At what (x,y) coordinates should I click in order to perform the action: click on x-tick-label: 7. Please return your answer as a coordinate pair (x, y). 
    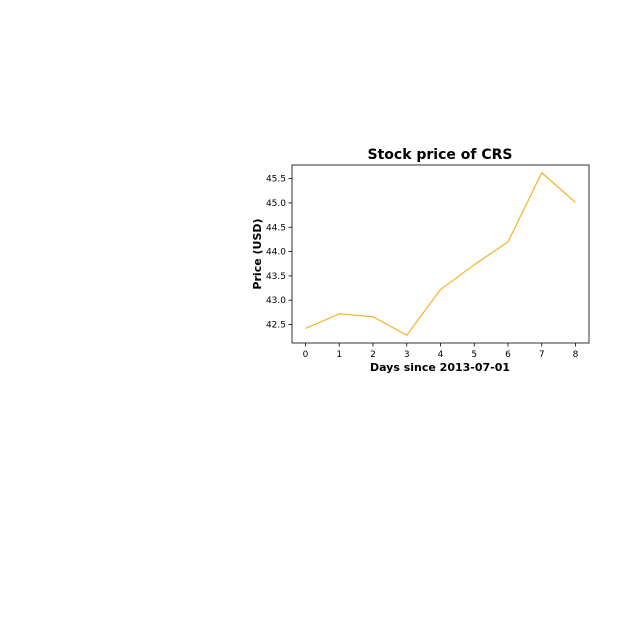
    Looking at the image, I should click on (542, 355).